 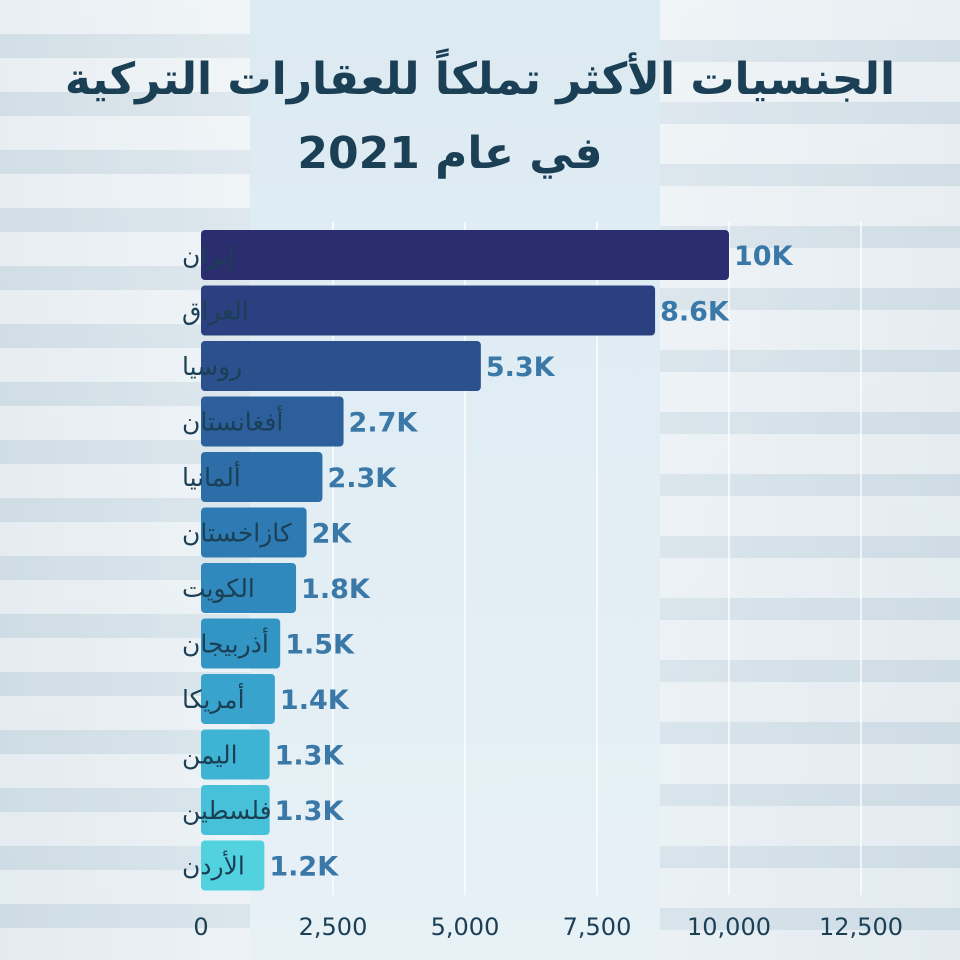 What do you see at coordinates (333, 927) in the screenshot?
I see `x-tick-label: 2,500` at bounding box center [333, 927].